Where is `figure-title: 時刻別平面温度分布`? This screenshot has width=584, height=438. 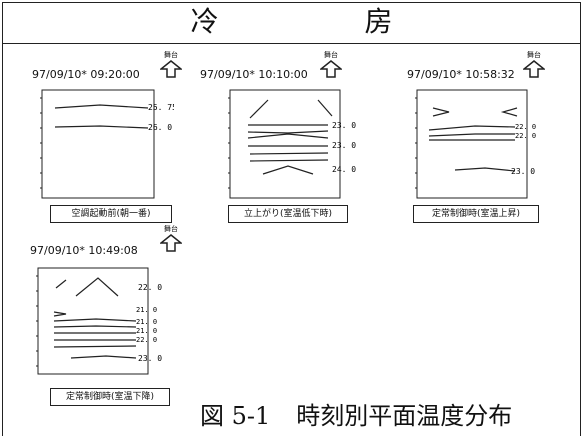 figure-title: 時刻別平面温度分布 is located at coordinates (404, 416).